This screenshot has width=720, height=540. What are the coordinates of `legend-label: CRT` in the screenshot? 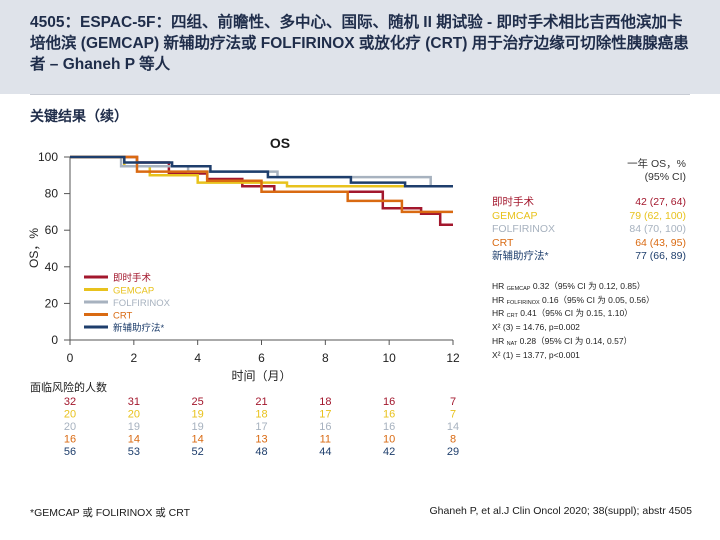 It's located at (123, 316).